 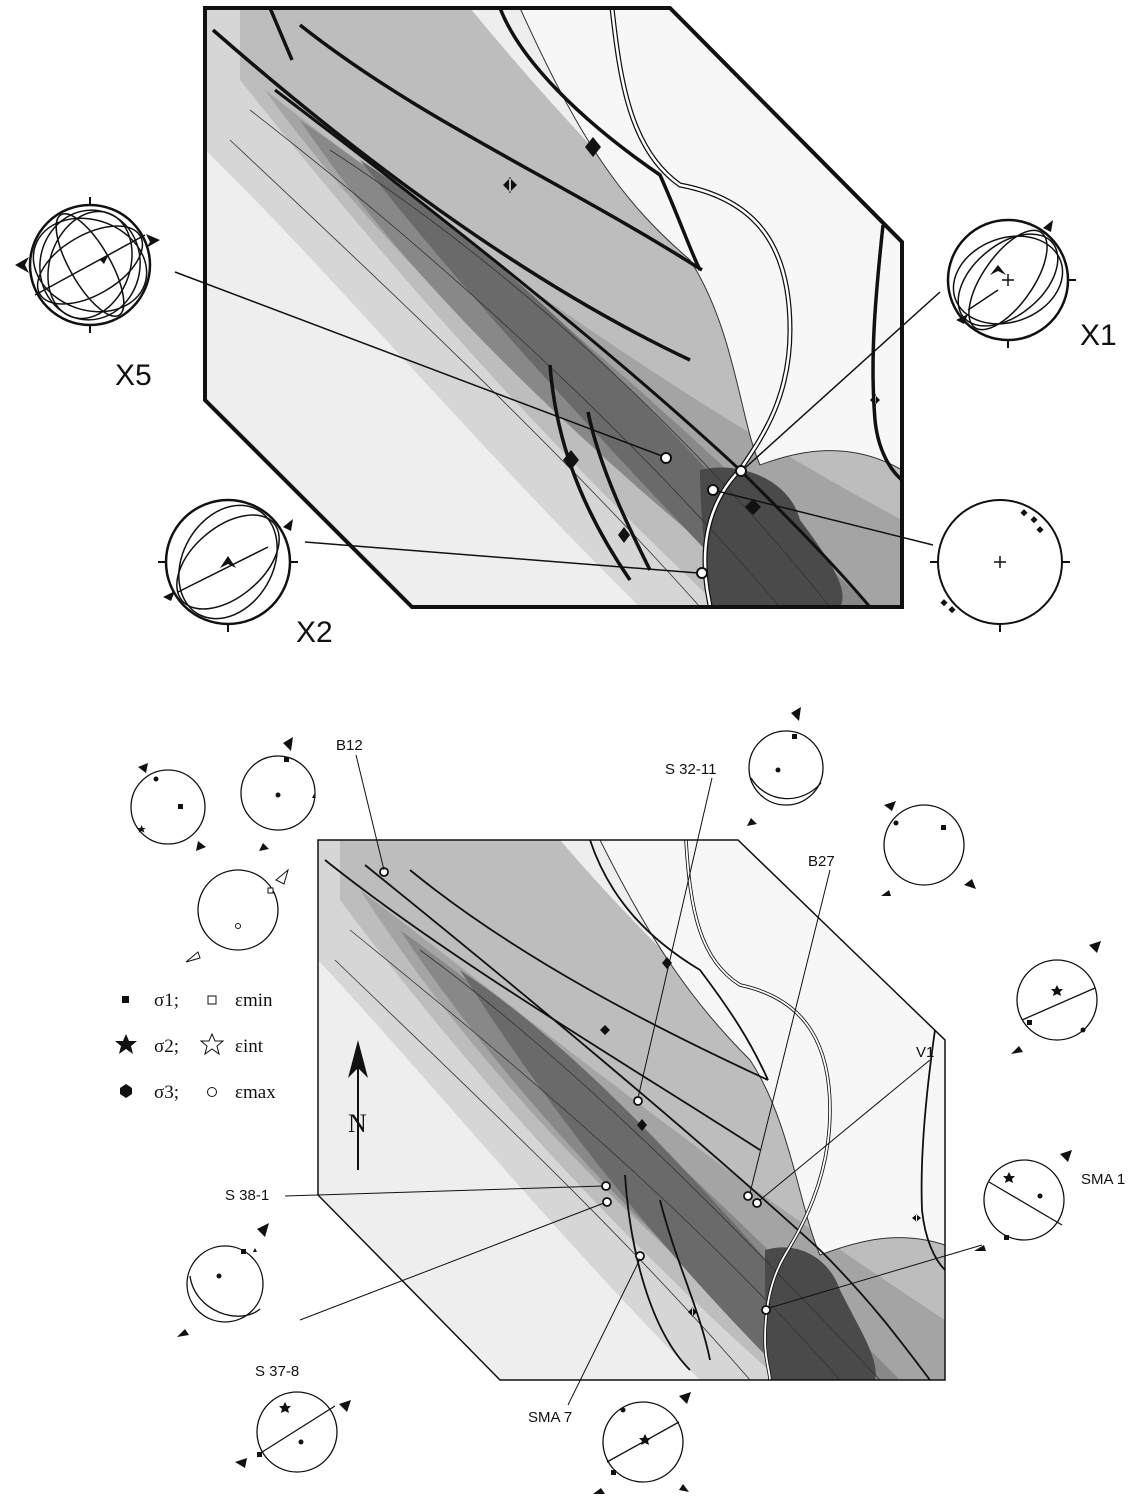 What do you see at coordinates (642, 1443) in the screenshot?
I see `stereonet-sma7` at bounding box center [642, 1443].